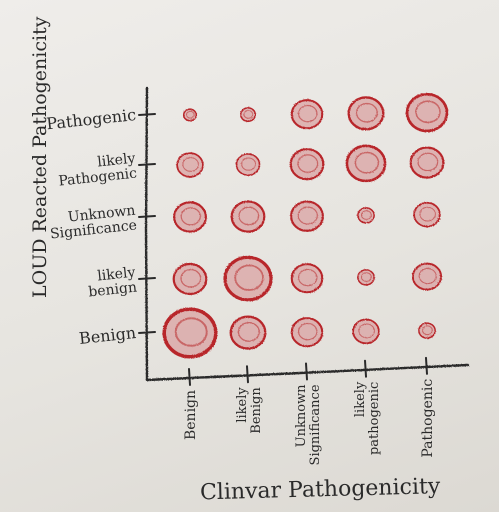  I want to click on y-tick-label-likely-benign: likelybenign, so click(112, 283).